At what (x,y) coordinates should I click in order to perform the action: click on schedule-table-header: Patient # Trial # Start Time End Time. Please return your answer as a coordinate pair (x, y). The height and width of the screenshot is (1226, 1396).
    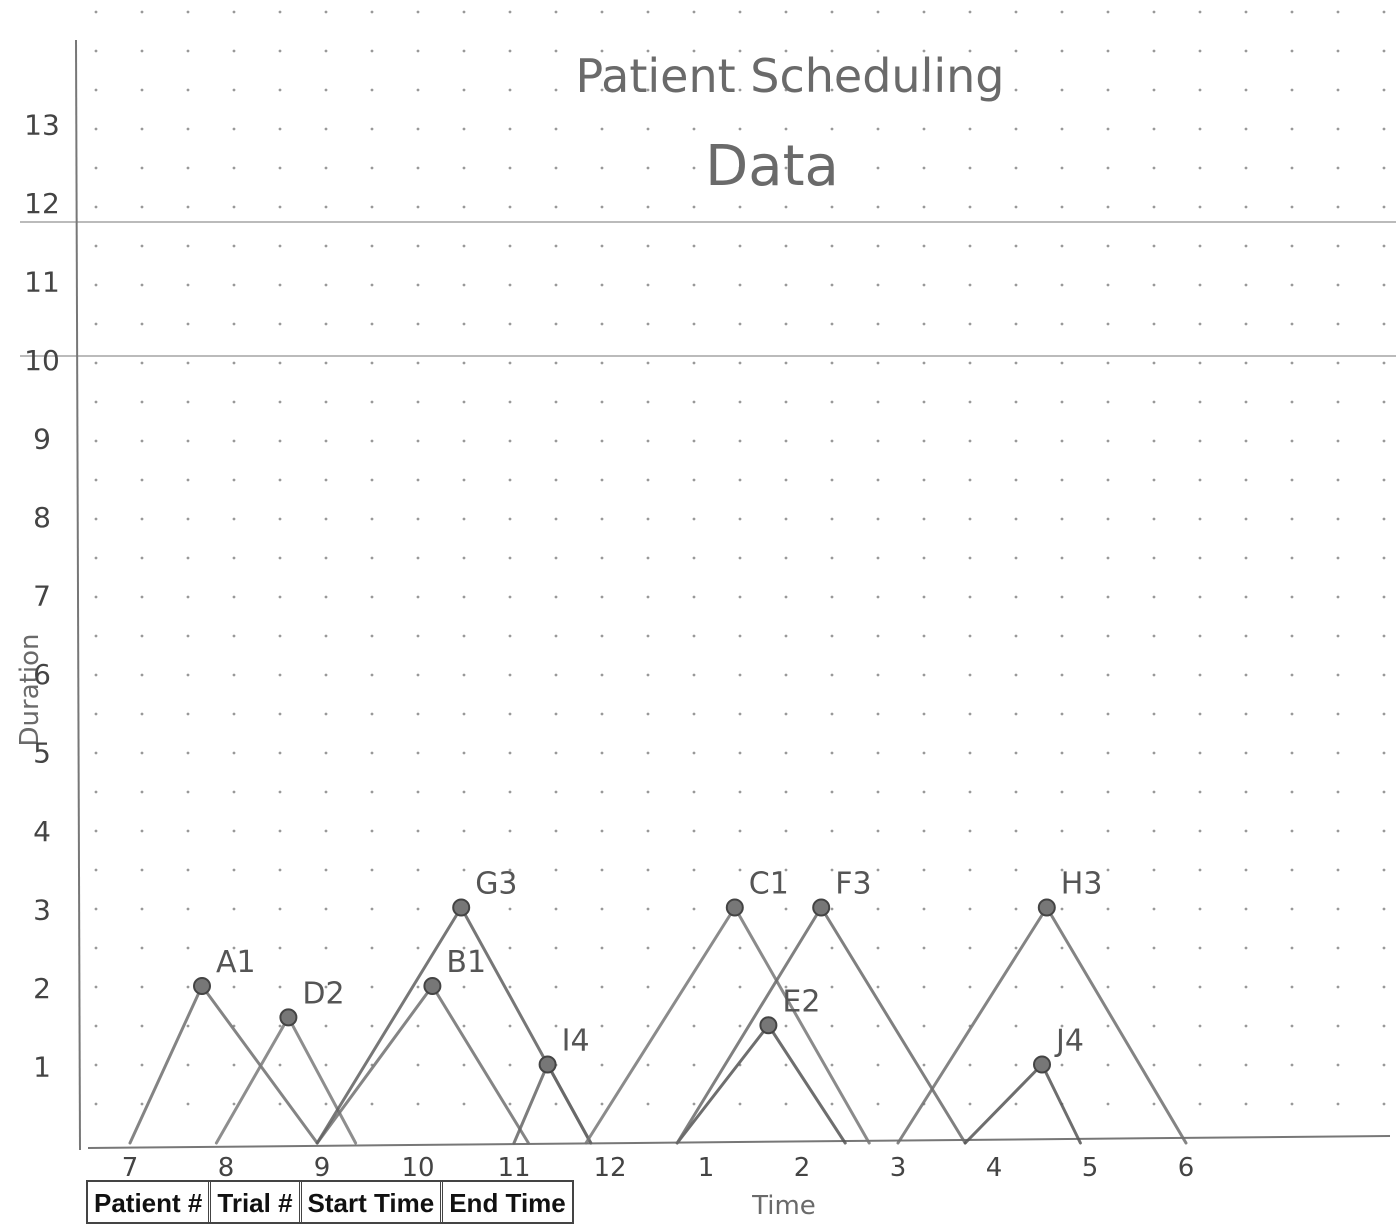
    Looking at the image, I should click on (330, 1202).